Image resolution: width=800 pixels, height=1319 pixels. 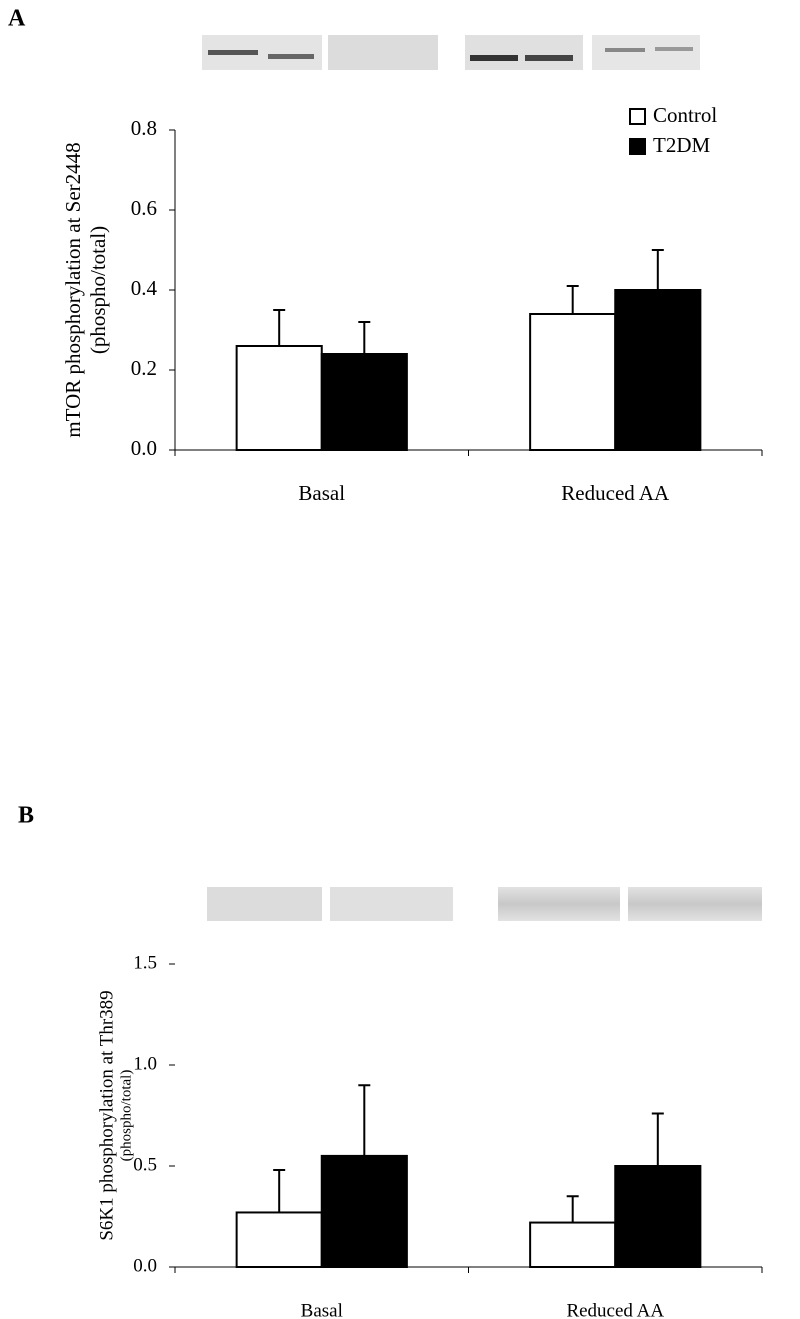 I want to click on legend-label: T2DM, so click(x=681, y=145).